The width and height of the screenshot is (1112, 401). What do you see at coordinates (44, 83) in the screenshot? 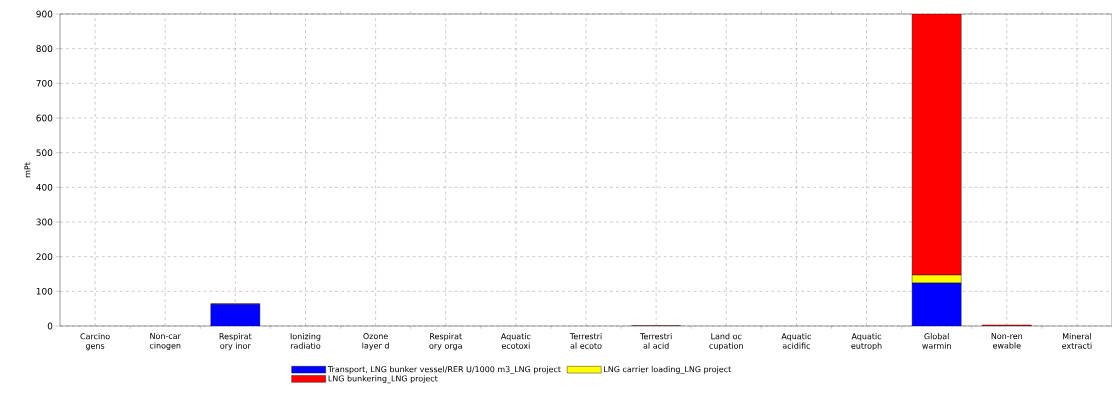
I see `y-tick-label: 700` at bounding box center [44, 83].